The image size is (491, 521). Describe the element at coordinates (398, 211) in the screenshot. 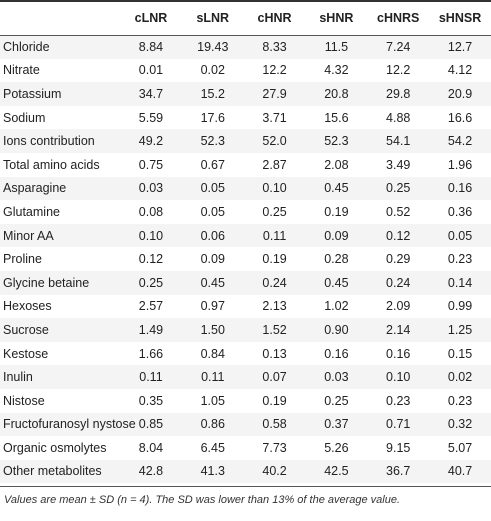

I see `value-cell: 0.52` at that location.